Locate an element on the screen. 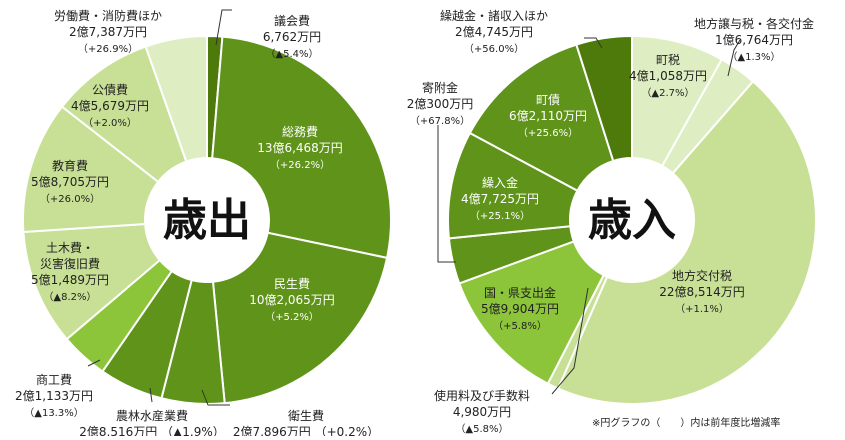 The width and height of the screenshot is (845, 440). slice-name: 農林水産業費 is located at coordinates (152, 415).